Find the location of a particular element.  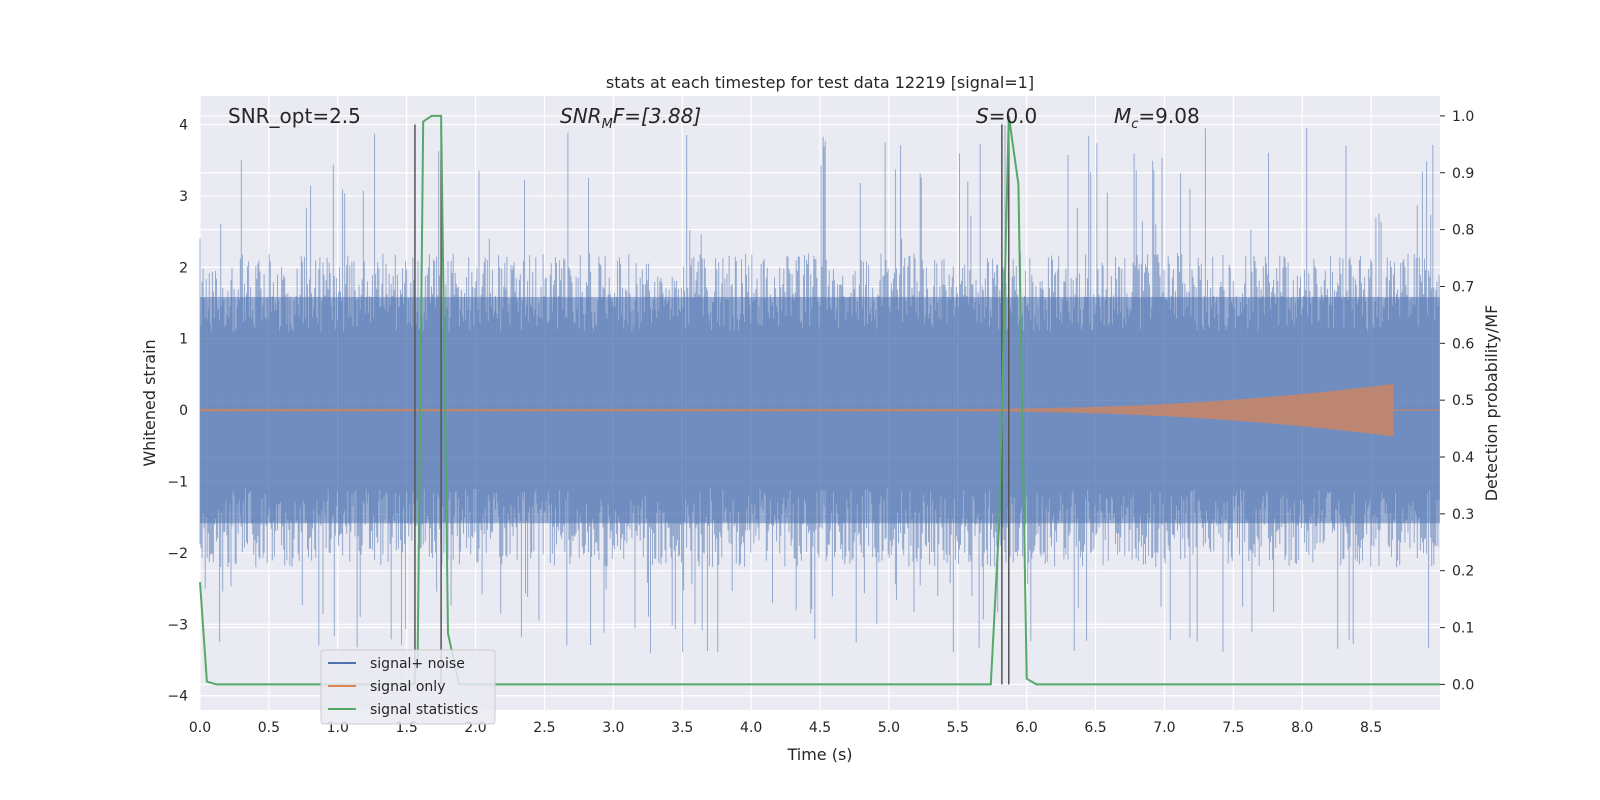

x-tick-13: 6.5 is located at coordinates (1095, 728).